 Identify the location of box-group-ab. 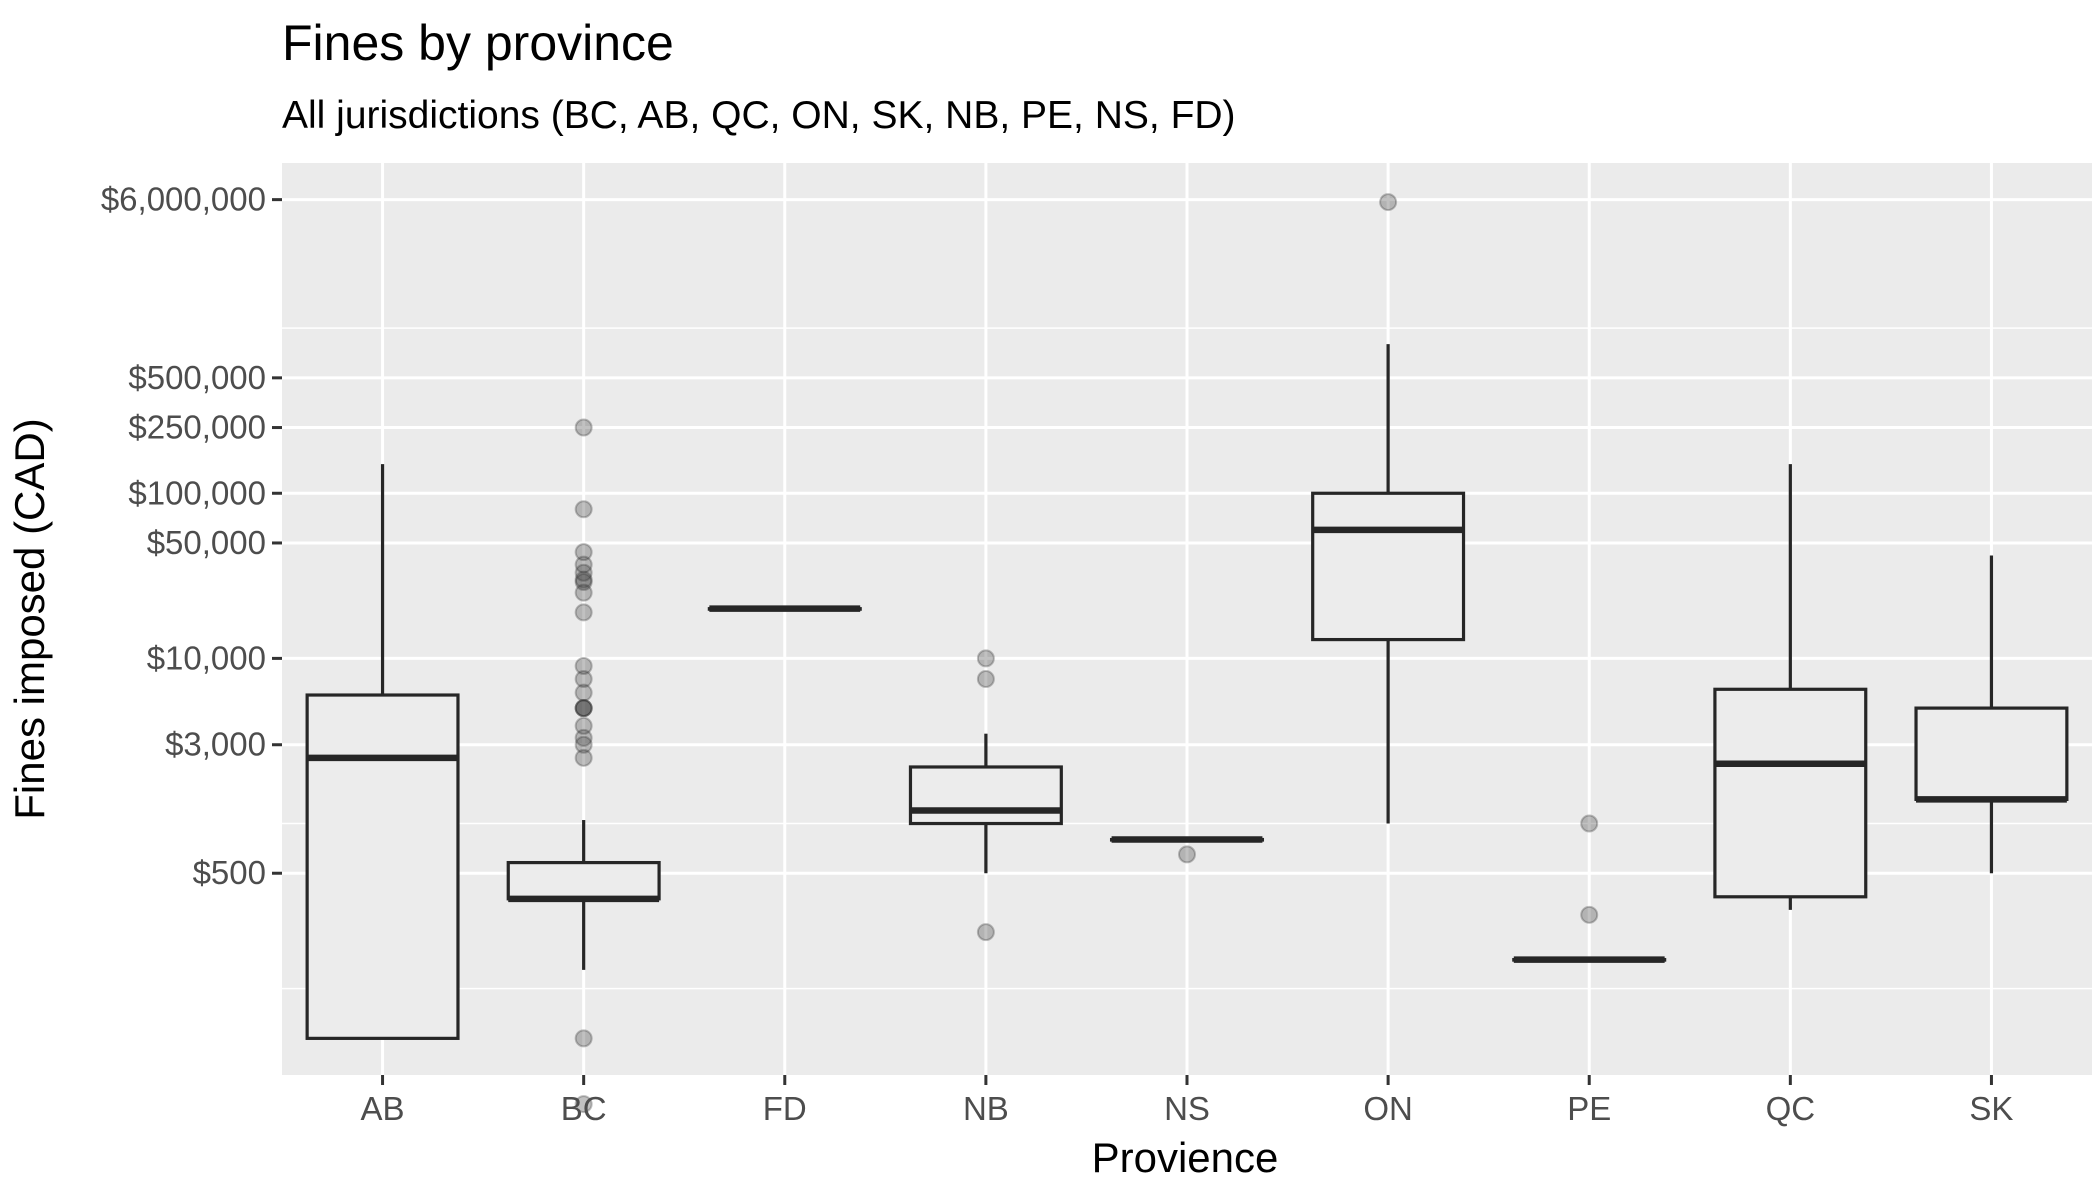
(382, 752).